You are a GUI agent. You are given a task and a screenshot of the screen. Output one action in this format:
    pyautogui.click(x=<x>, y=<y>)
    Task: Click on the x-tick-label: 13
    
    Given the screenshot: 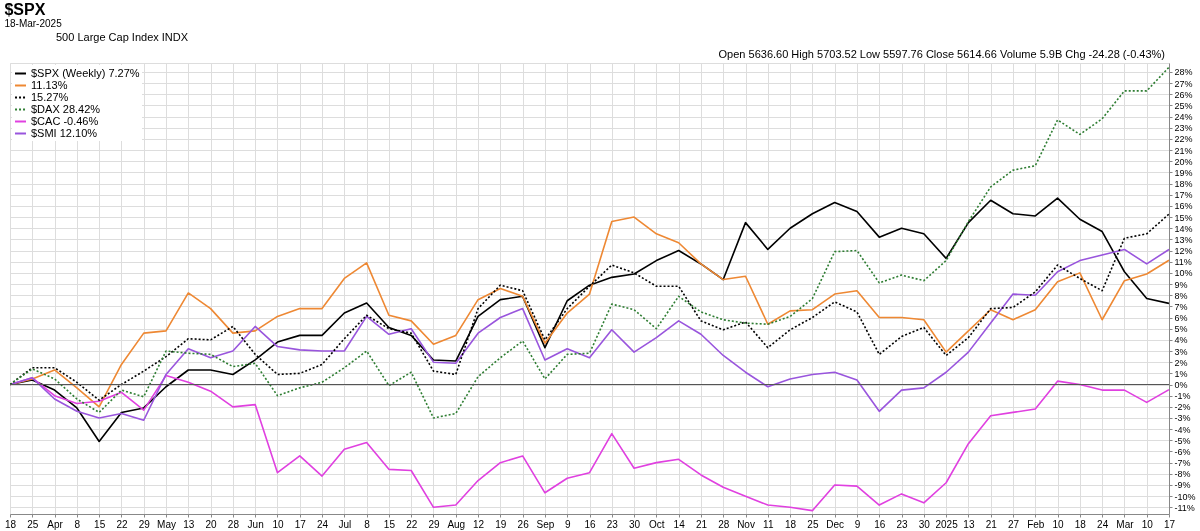 What is the action you would take?
    pyautogui.click(x=189, y=524)
    